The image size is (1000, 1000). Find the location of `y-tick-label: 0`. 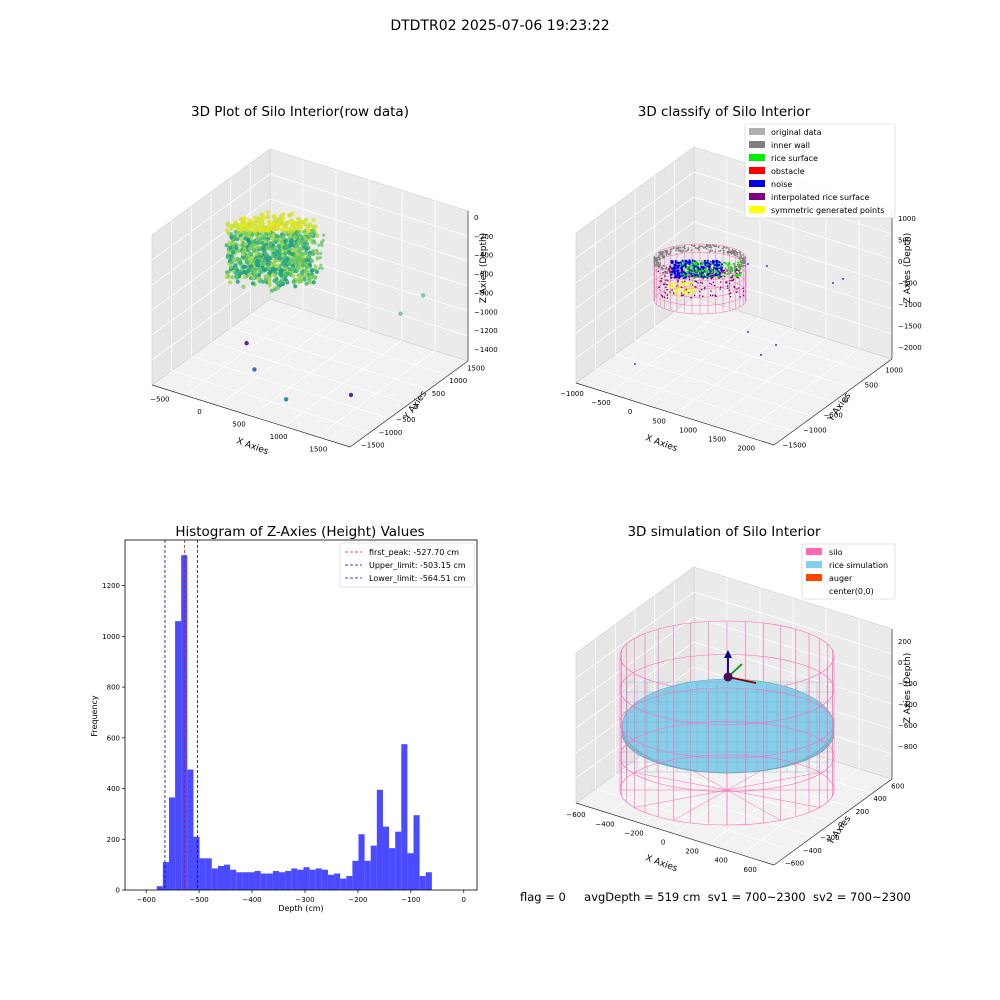

y-tick-label: 0 is located at coordinates (416, 407).